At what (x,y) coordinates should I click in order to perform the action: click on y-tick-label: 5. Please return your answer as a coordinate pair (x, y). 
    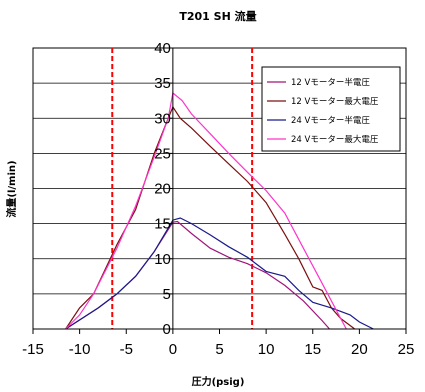
    Looking at the image, I should click on (167, 294).